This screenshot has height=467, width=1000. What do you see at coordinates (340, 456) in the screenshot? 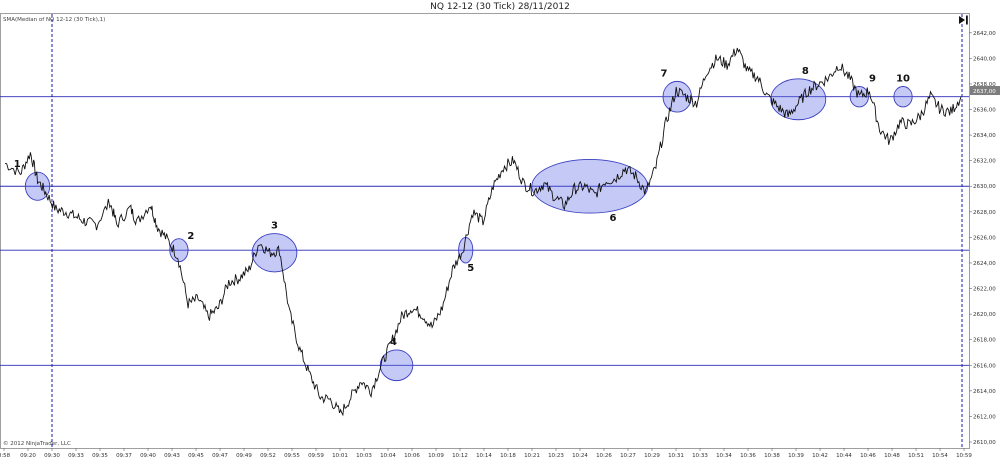
I see `x-tick-label: 10:01` at bounding box center [340, 456].